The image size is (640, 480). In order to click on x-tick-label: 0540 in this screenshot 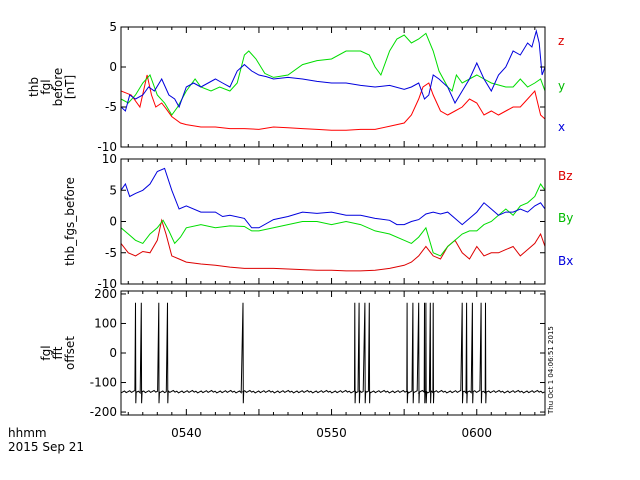, I will do `click(186, 433)`.